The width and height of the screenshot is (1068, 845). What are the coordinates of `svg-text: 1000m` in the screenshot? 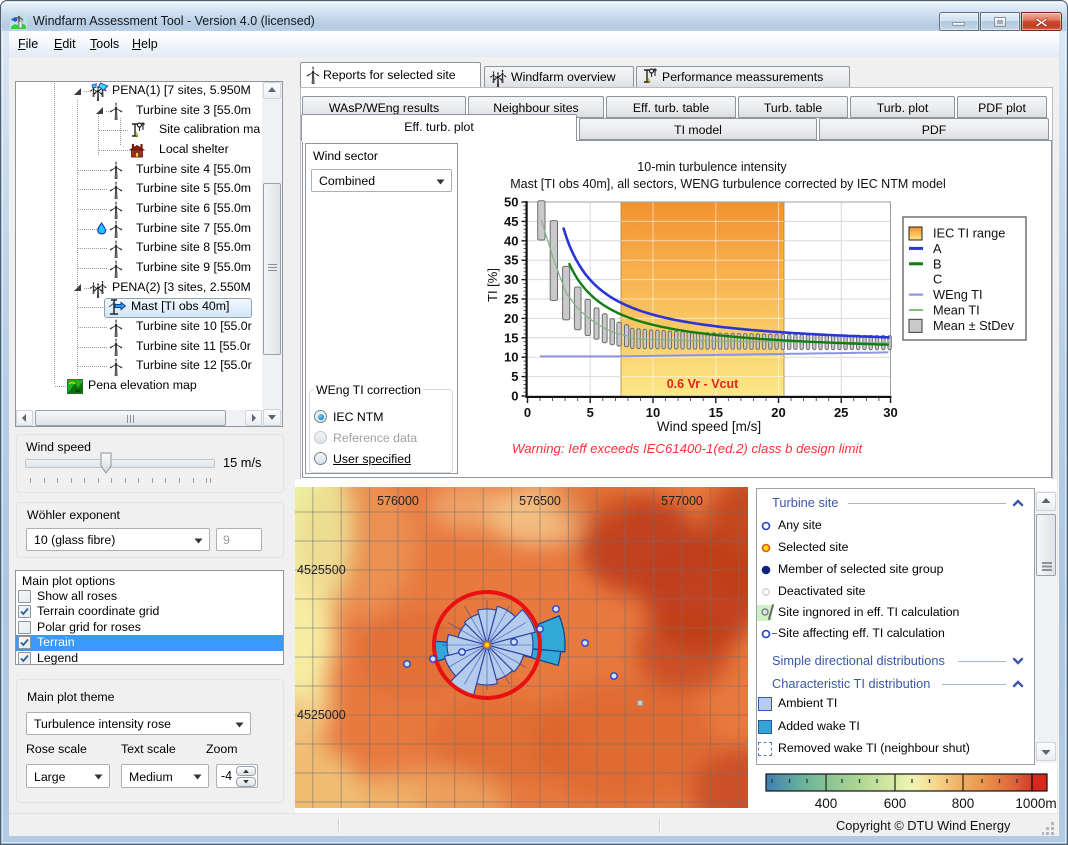 It's located at (1035, 803).